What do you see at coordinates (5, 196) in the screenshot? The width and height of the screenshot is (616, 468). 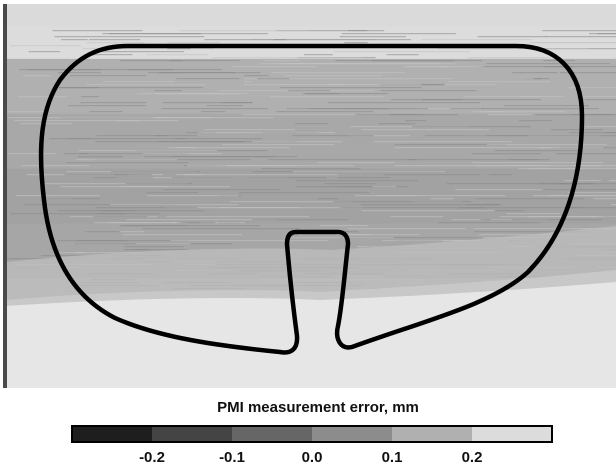 I see `map-left-edge` at bounding box center [5, 196].